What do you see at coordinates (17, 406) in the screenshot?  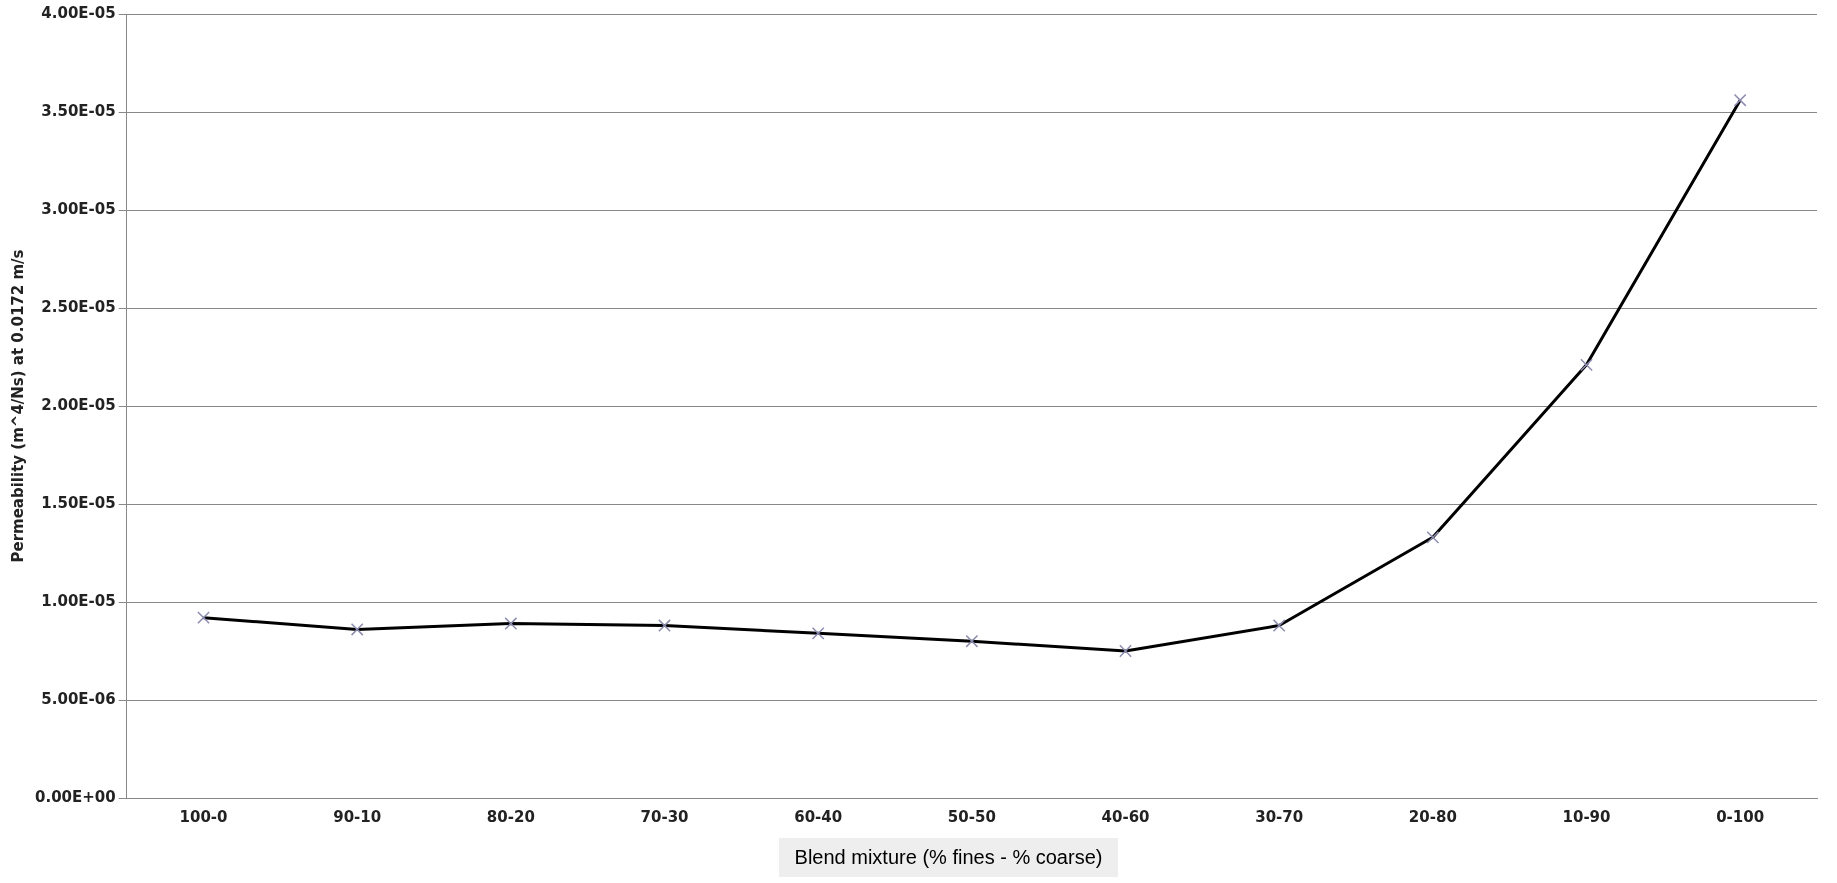 I see `y-axis-title: Permeability (m^4/Ns) at 0.0172 m/s` at bounding box center [17, 406].